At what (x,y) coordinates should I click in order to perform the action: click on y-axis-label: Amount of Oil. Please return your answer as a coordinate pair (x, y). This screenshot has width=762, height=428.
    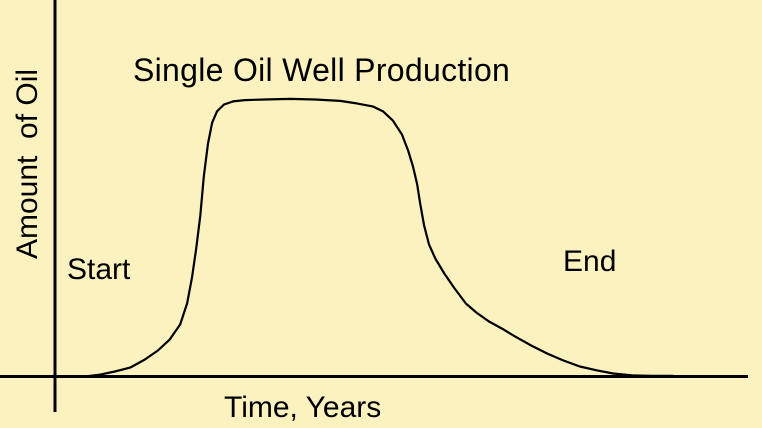
    Looking at the image, I should click on (27, 163).